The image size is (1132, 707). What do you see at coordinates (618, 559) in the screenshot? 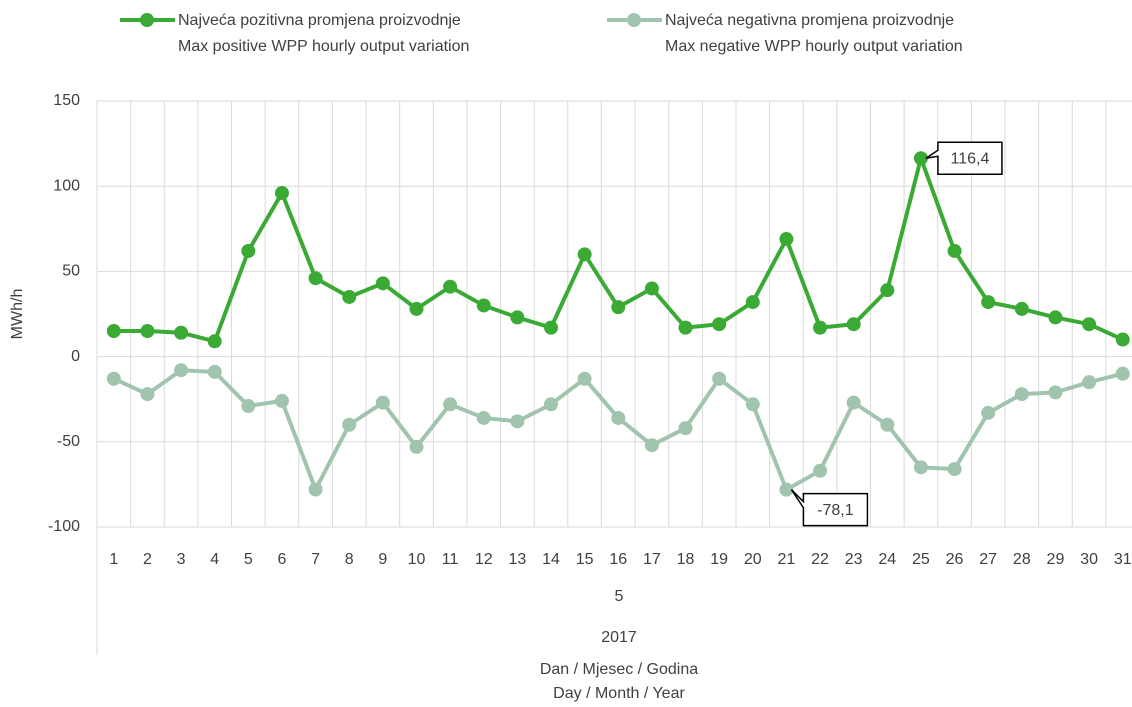
I see `x-tick-label: 16` at bounding box center [618, 559].